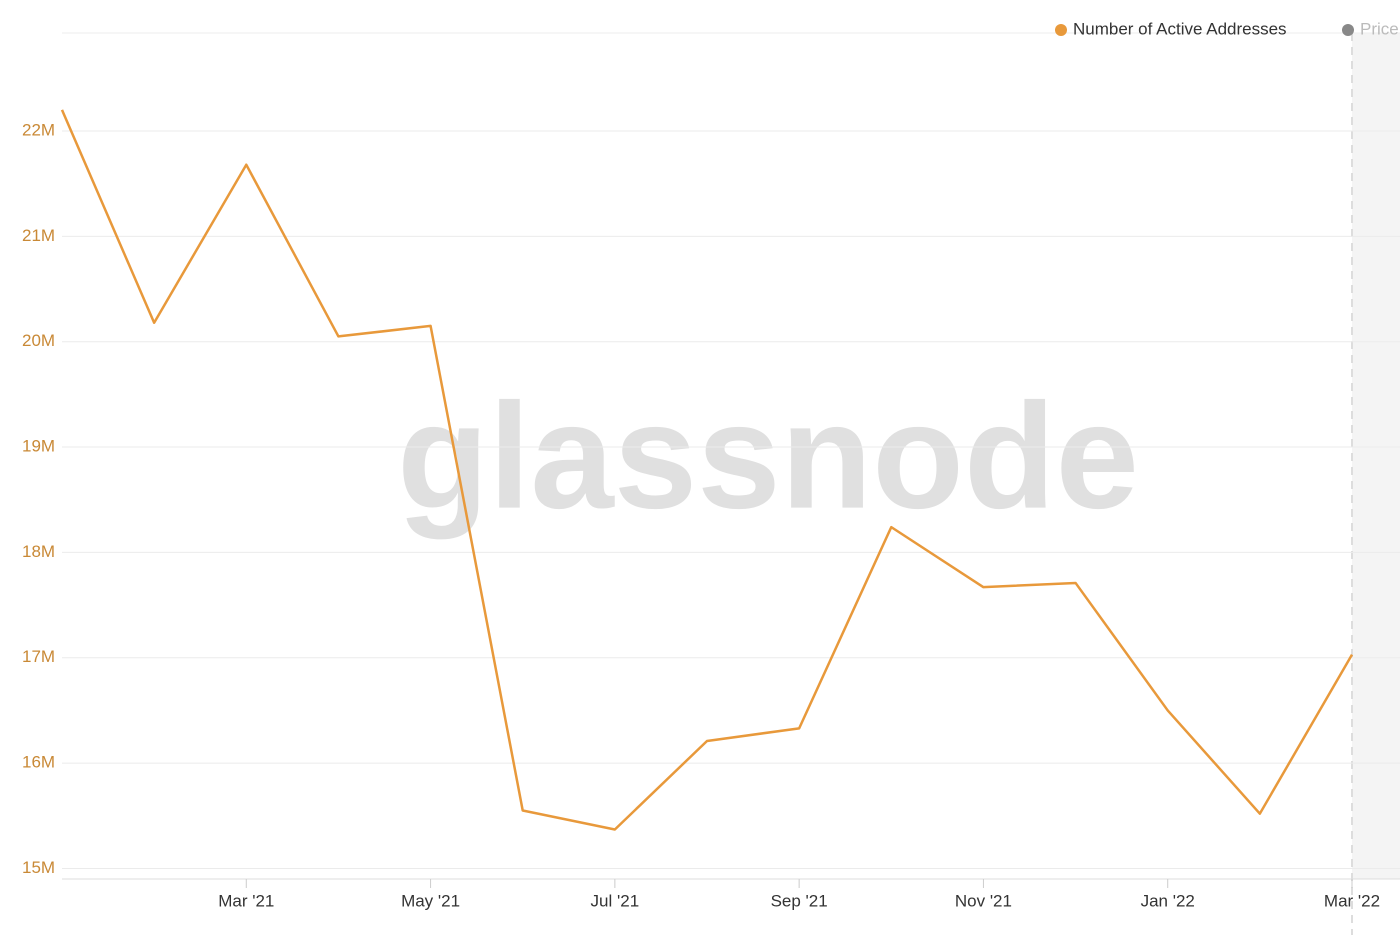 This screenshot has height=935, width=1400. What do you see at coordinates (1376, 456) in the screenshot?
I see `projection-shade` at bounding box center [1376, 456].